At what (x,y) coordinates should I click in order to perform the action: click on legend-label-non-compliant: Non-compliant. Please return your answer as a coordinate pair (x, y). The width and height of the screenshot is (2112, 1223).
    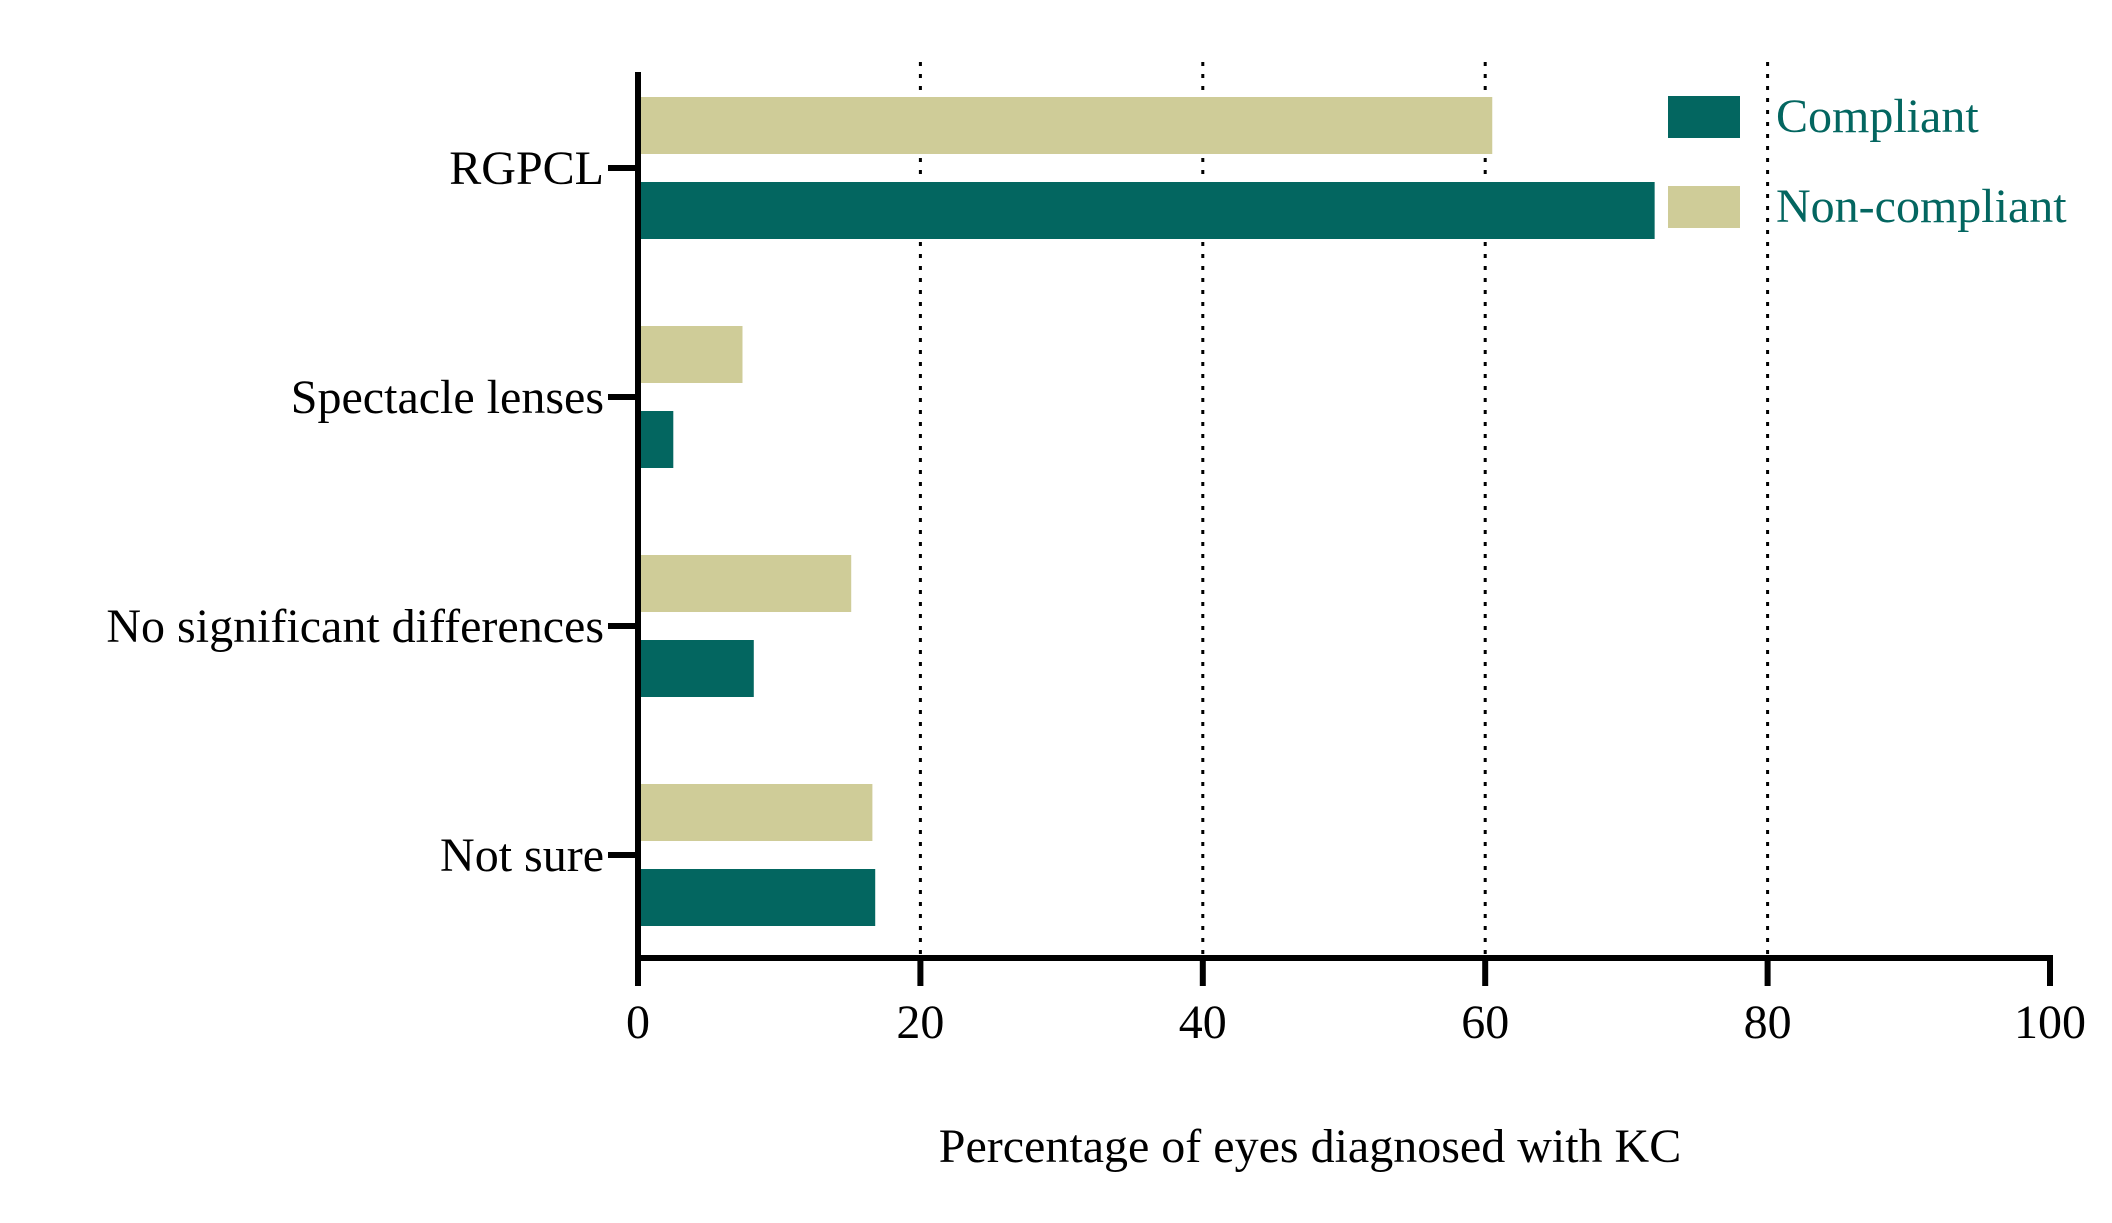
    Looking at the image, I should click on (1921, 206).